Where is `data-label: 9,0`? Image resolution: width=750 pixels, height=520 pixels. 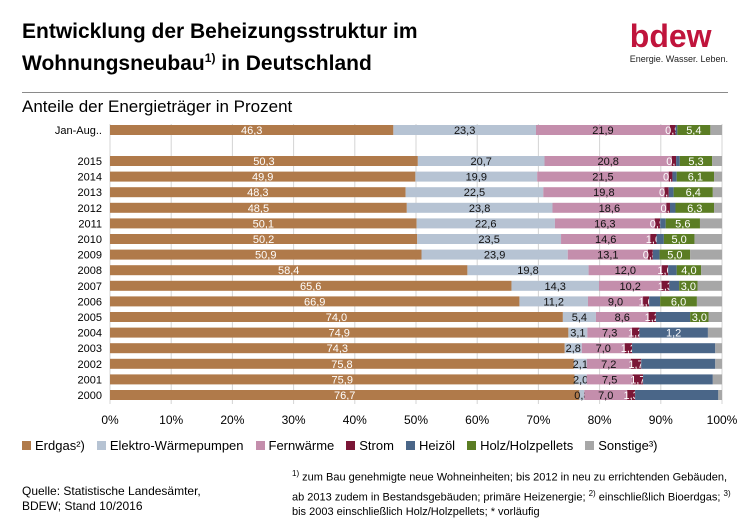 data-label: 9,0 is located at coordinates (615, 302).